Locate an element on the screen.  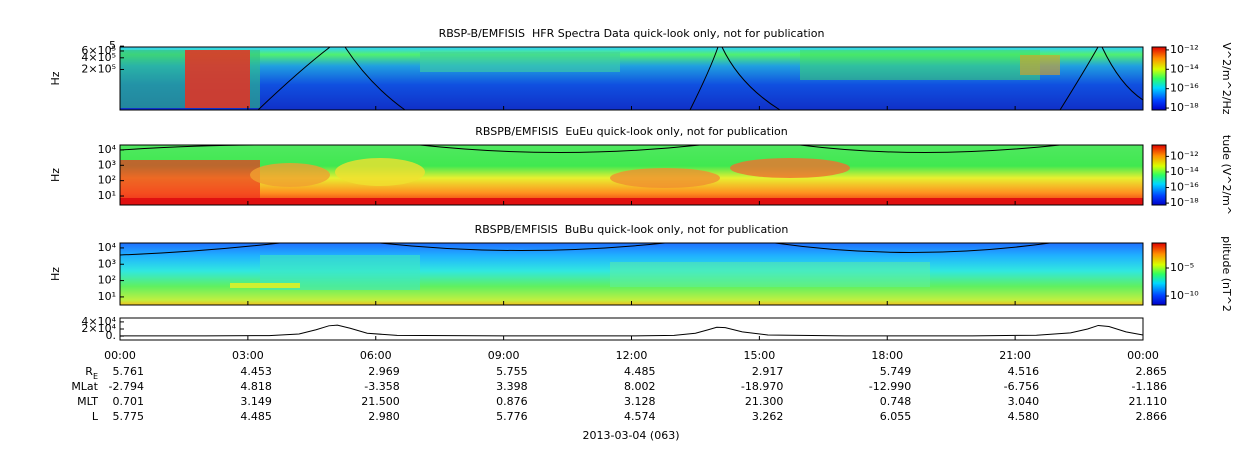
row-label: RE is located at coordinates (91, 373).